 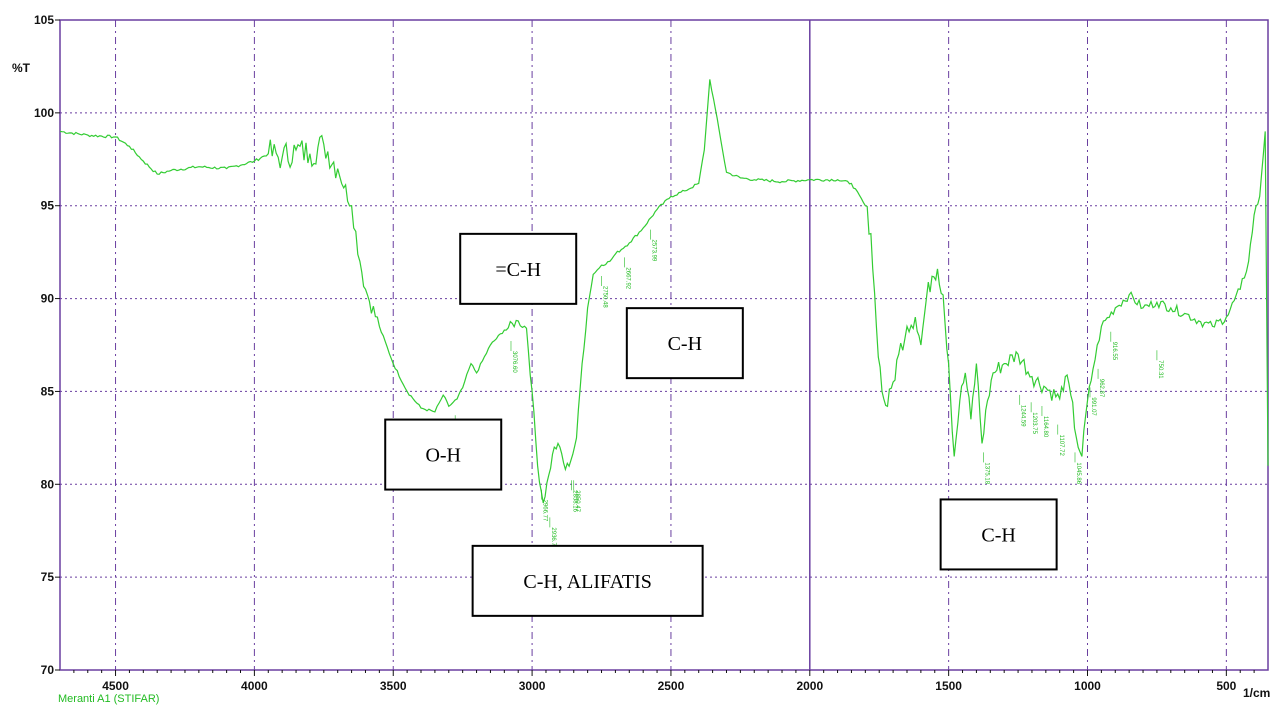 I want to click on peak-label-12: 1203.75, so click(x=1033, y=418).